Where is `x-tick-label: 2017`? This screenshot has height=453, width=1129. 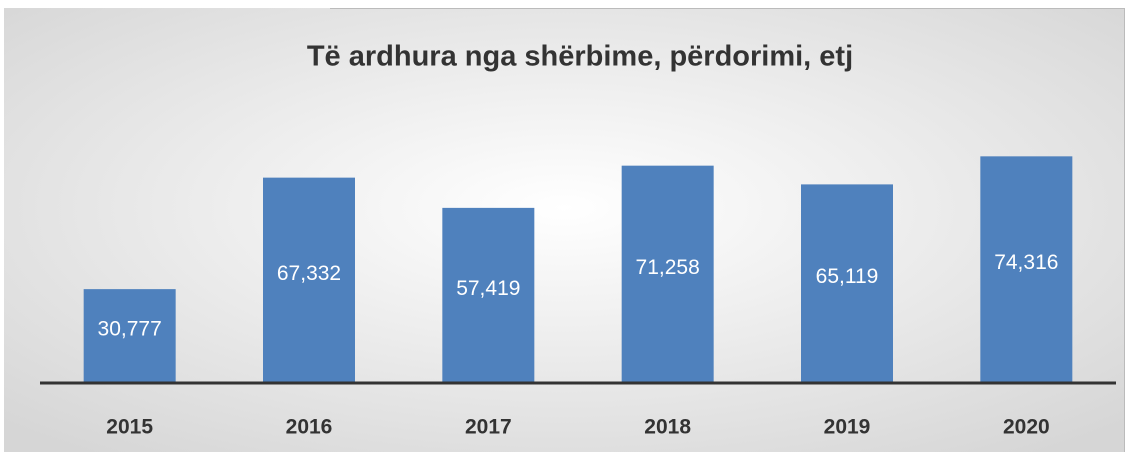 x-tick-label: 2017 is located at coordinates (488, 427).